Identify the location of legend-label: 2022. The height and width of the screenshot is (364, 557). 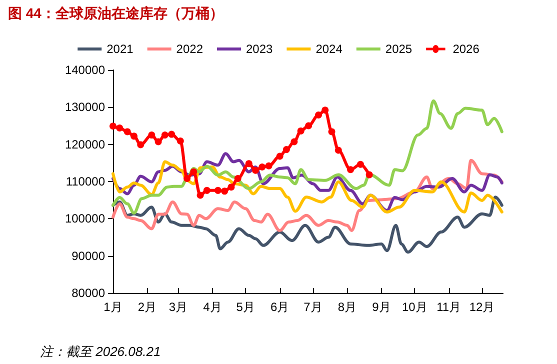
(190, 49).